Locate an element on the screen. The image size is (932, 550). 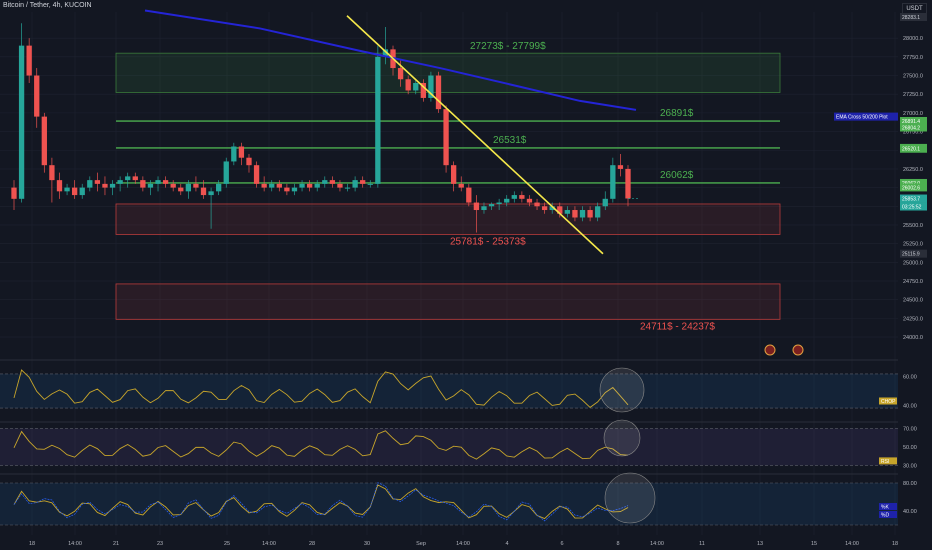
trendline is located at coordinates (475, 135).